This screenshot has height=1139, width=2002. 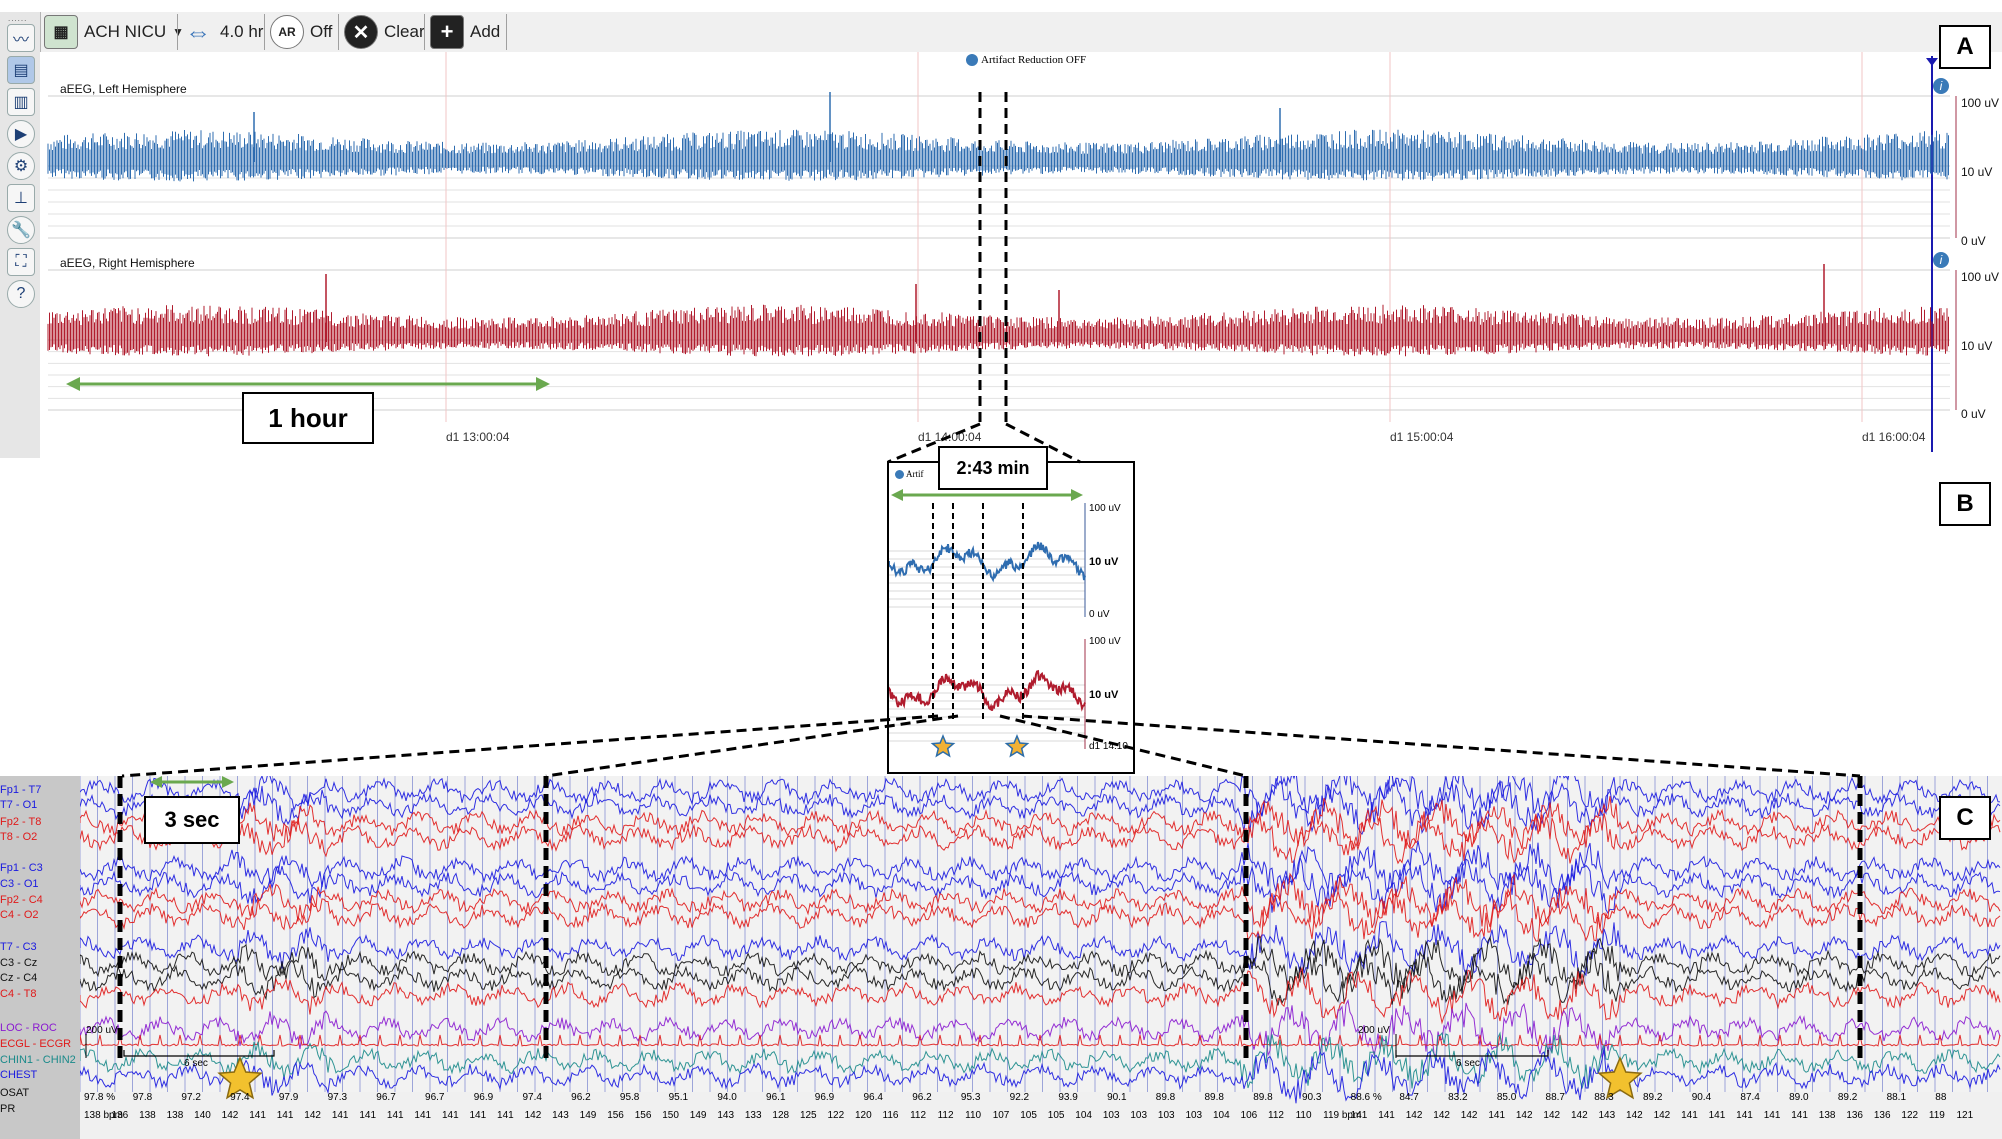 What do you see at coordinates (21, 134) in the screenshot?
I see `play-icon: ▶` at bounding box center [21, 134].